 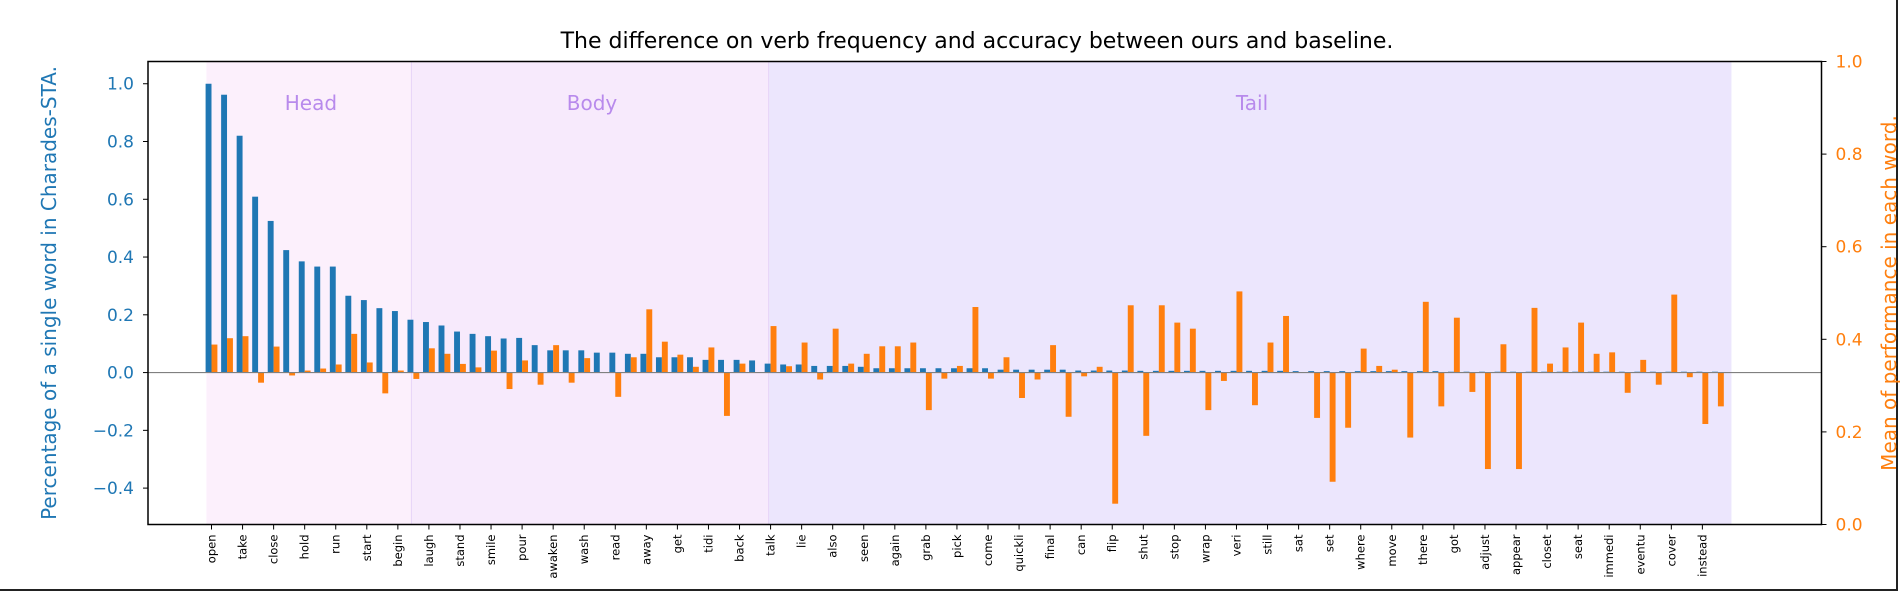 What do you see at coordinates (833, 546) in the screenshot?
I see `x-tick-label: also` at bounding box center [833, 546].